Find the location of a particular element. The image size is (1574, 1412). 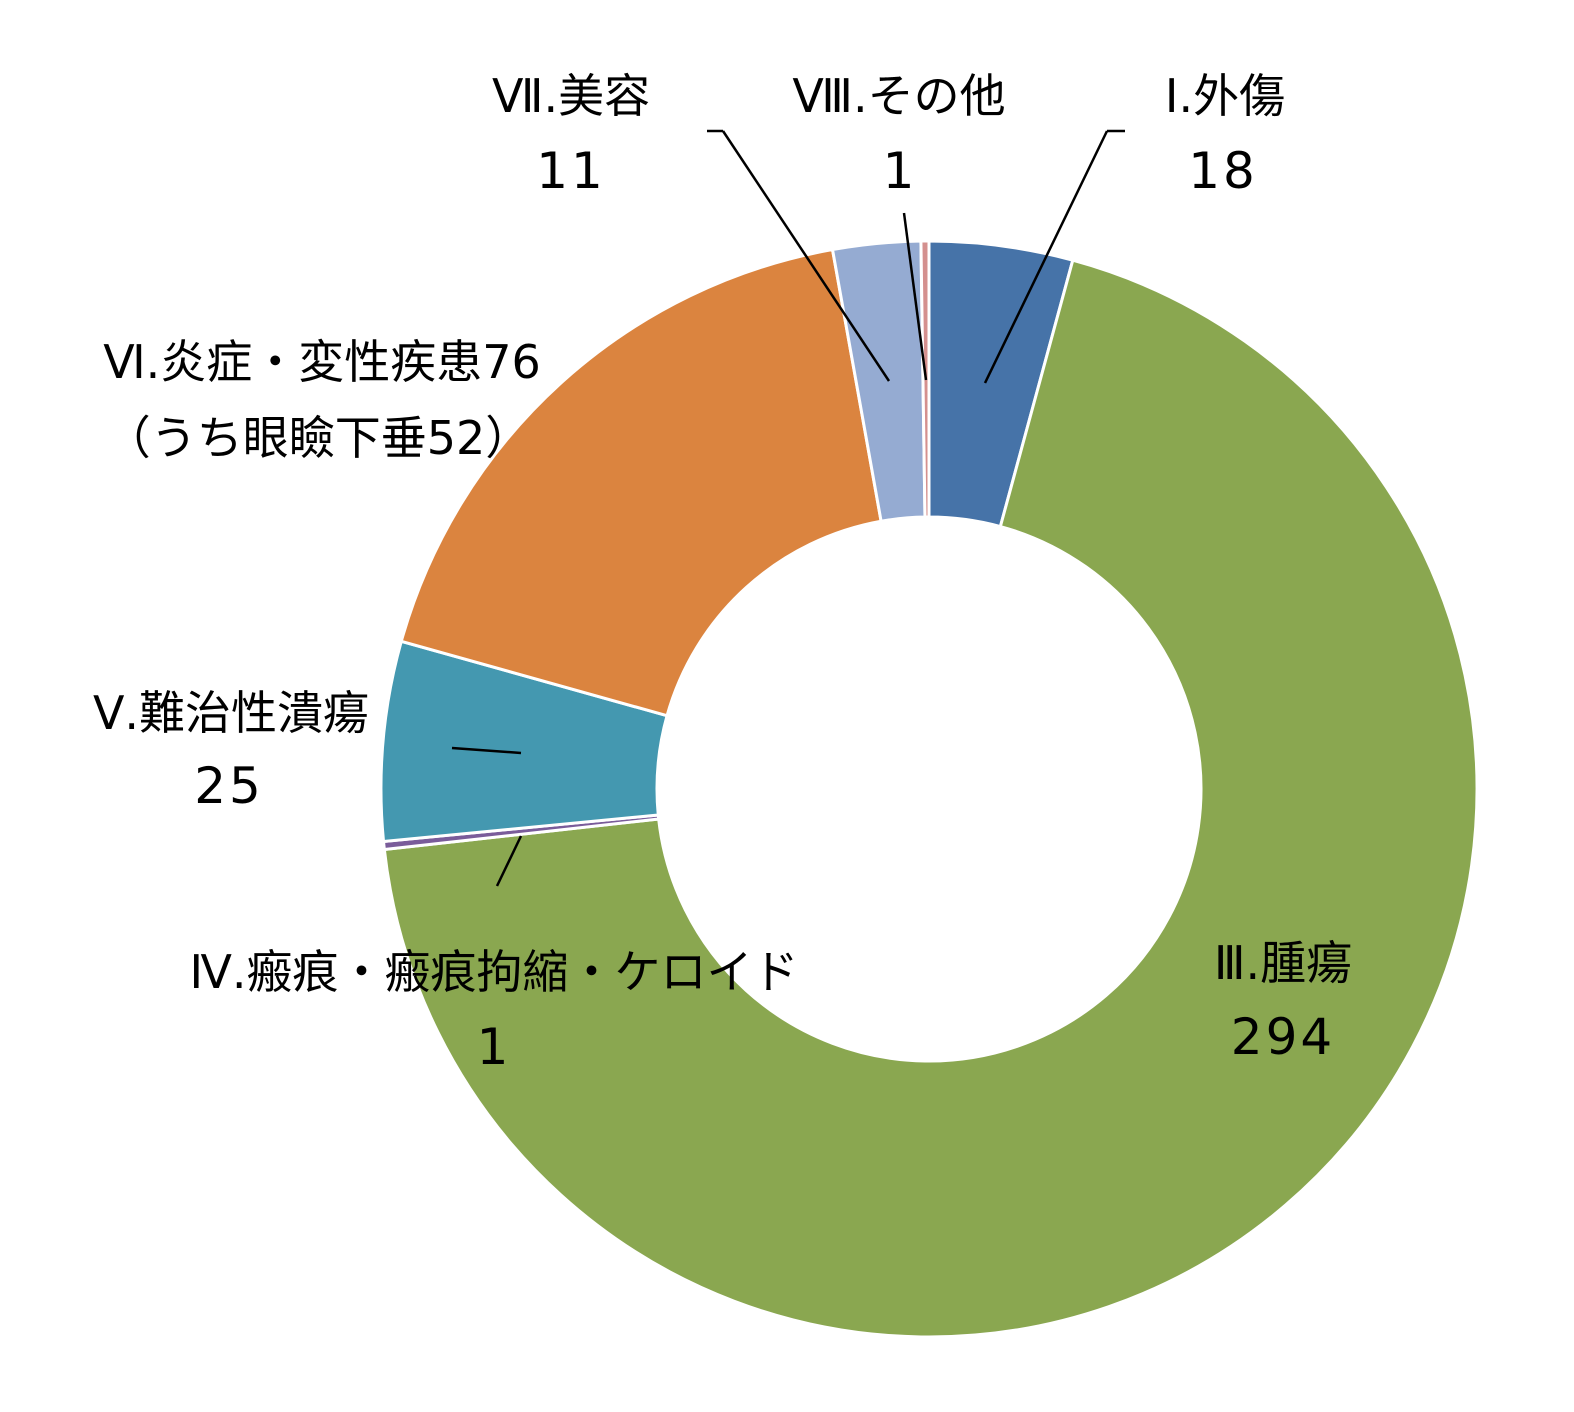

slice-label-ulcer: Ⅴ.難治性潰瘍 is located at coordinates (231, 713).